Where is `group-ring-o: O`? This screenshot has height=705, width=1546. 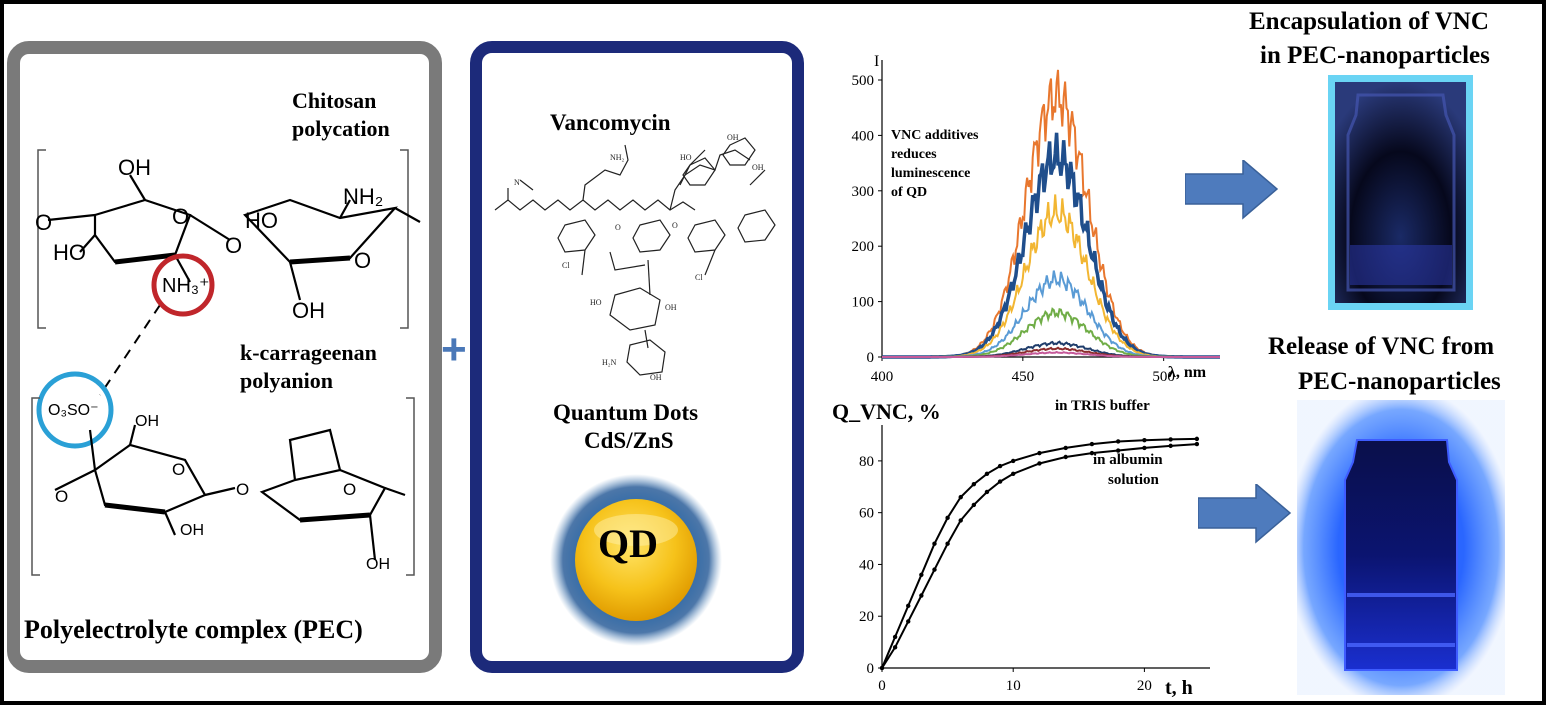 group-ring-o: O is located at coordinates (363, 260).